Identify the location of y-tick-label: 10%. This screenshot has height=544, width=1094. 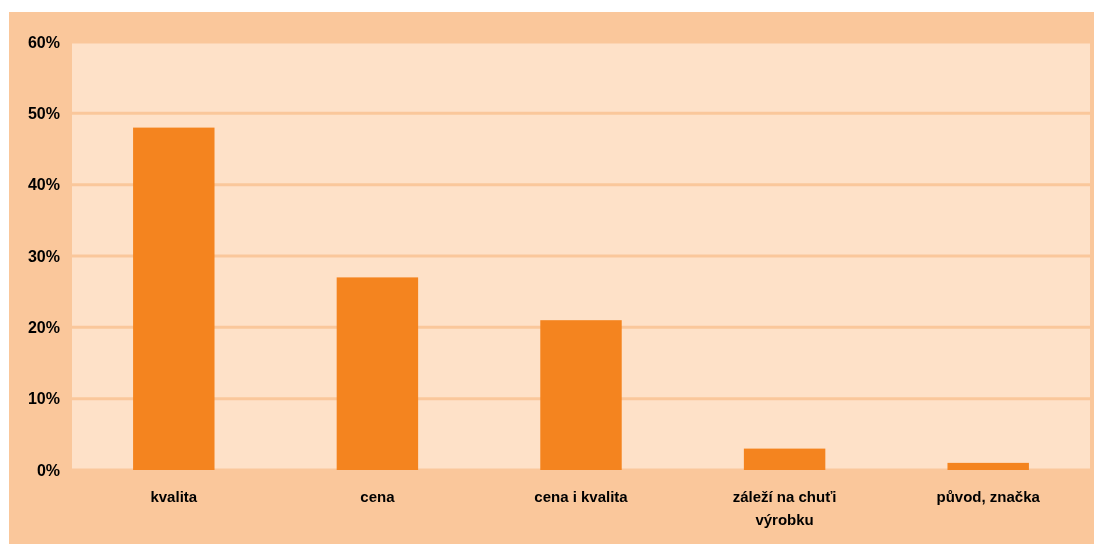
(43, 399).